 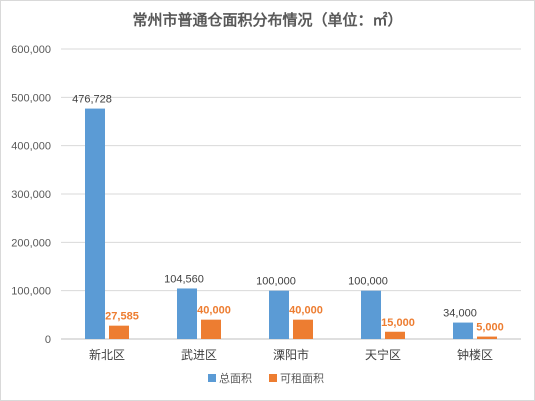 I want to click on y-tick-label: 300,000, so click(x=31, y=195).